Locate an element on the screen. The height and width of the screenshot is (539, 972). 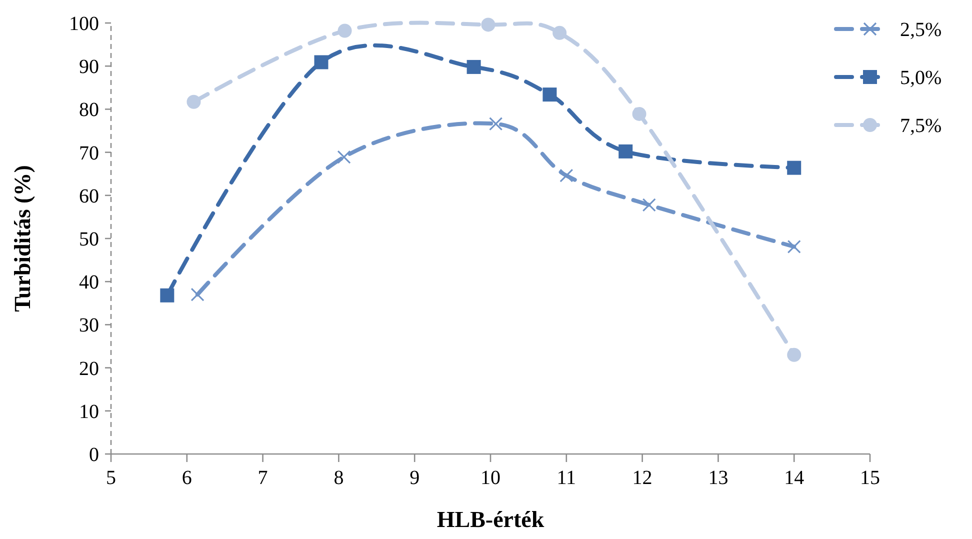
y-tick-label: 70 is located at coordinates (89, 153).